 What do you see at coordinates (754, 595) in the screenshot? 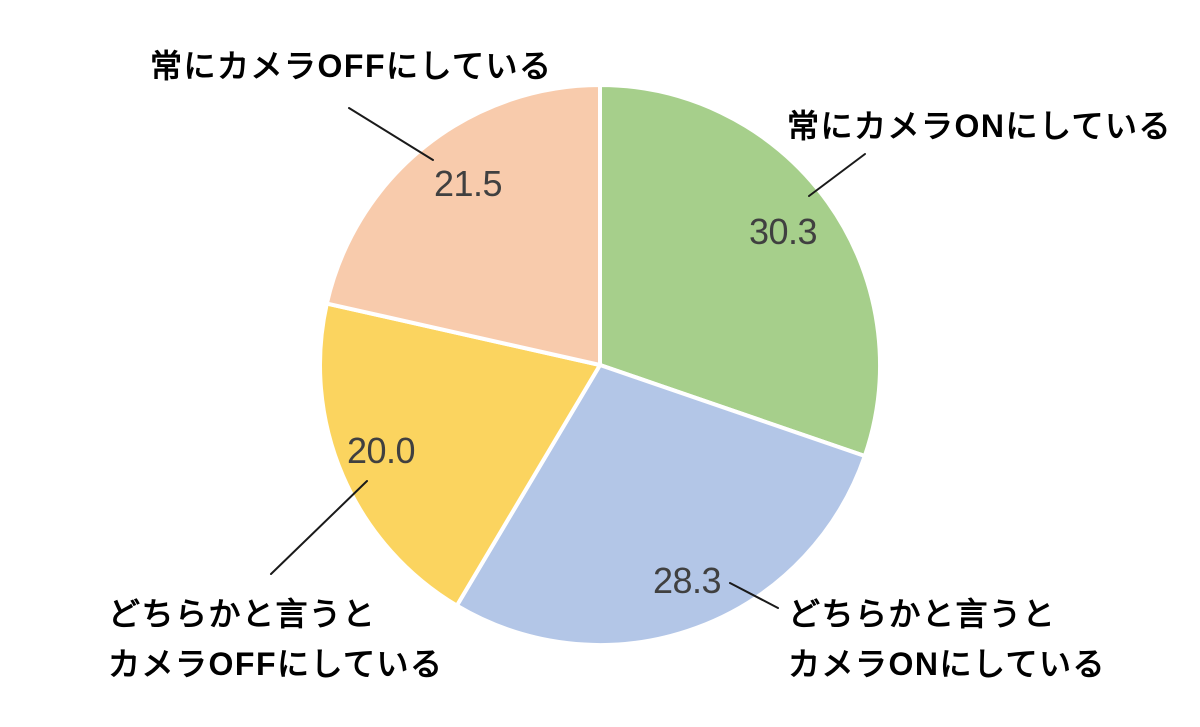
I see `leader-line-rather-on` at bounding box center [754, 595].